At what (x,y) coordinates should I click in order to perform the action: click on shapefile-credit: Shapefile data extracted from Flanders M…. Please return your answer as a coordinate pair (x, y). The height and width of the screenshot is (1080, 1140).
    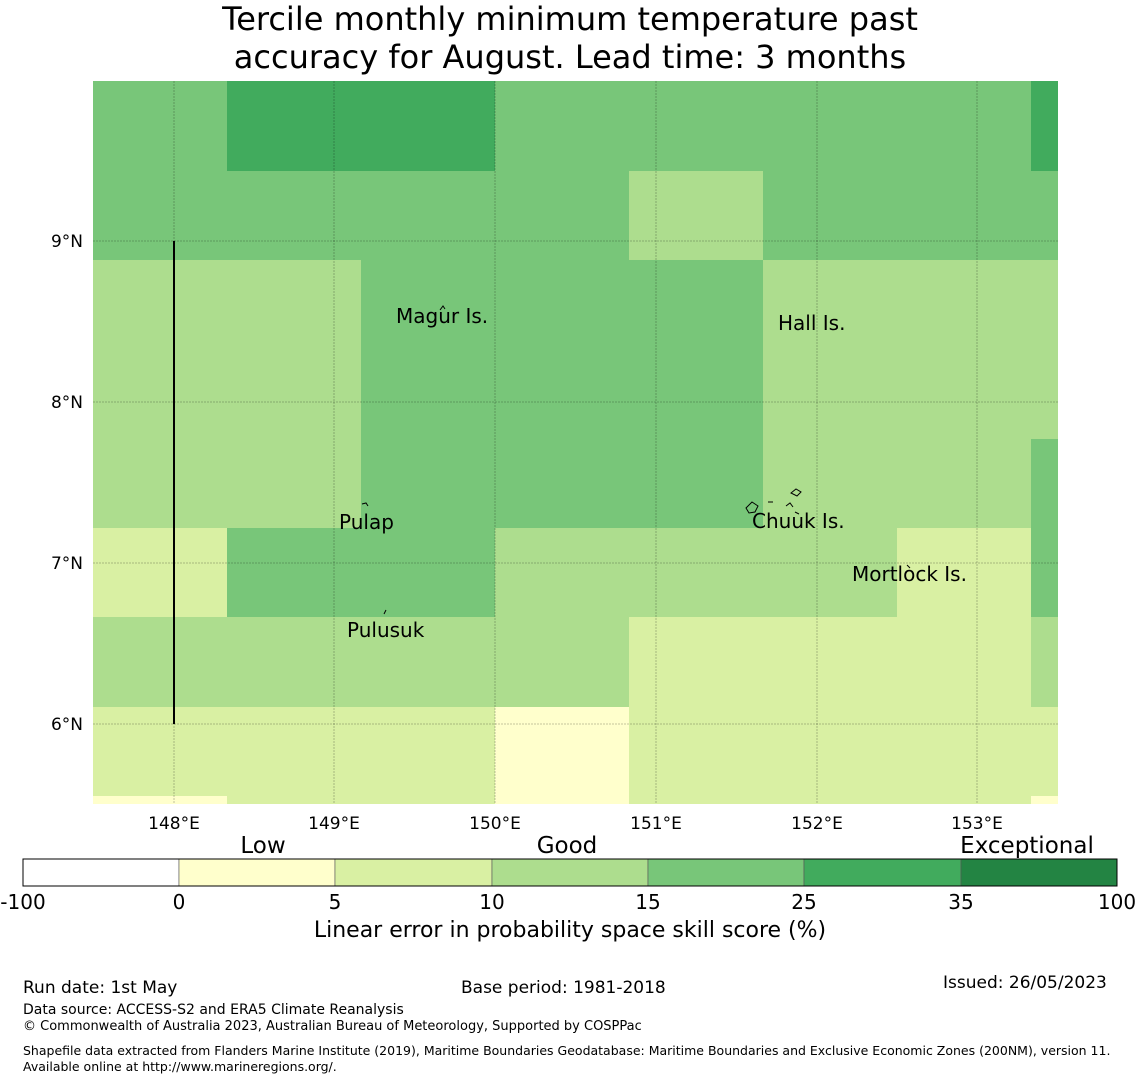
    Looking at the image, I should click on (567, 1058).